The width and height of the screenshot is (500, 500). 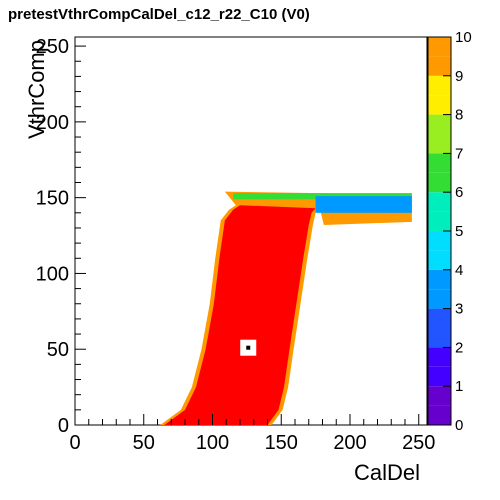 I want to click on x-axis: 0 50 100 150 200 250, so click(x=252, y=434).